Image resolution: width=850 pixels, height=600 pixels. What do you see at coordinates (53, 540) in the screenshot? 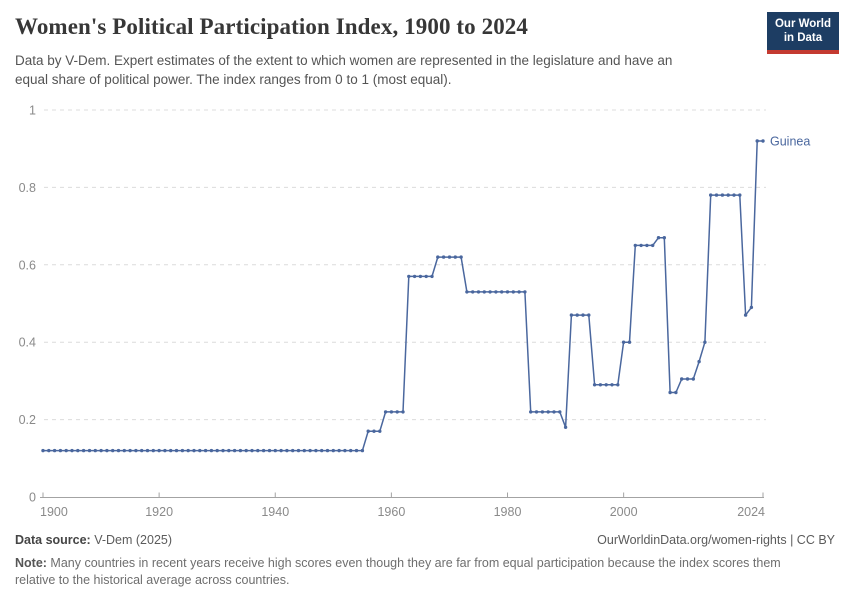
I see `data-source-label: Data source:` at bounding box center [53, 540].